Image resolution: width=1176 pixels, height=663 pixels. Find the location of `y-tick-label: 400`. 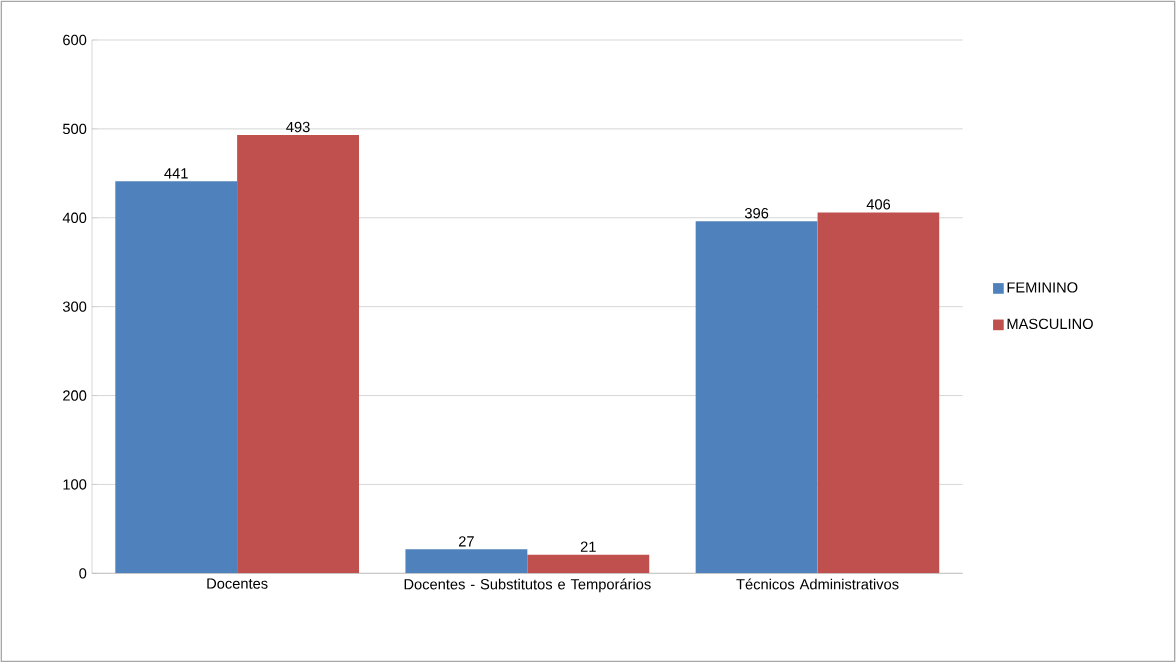

y-tick-label: 400 is located at coordinates (74, 218).